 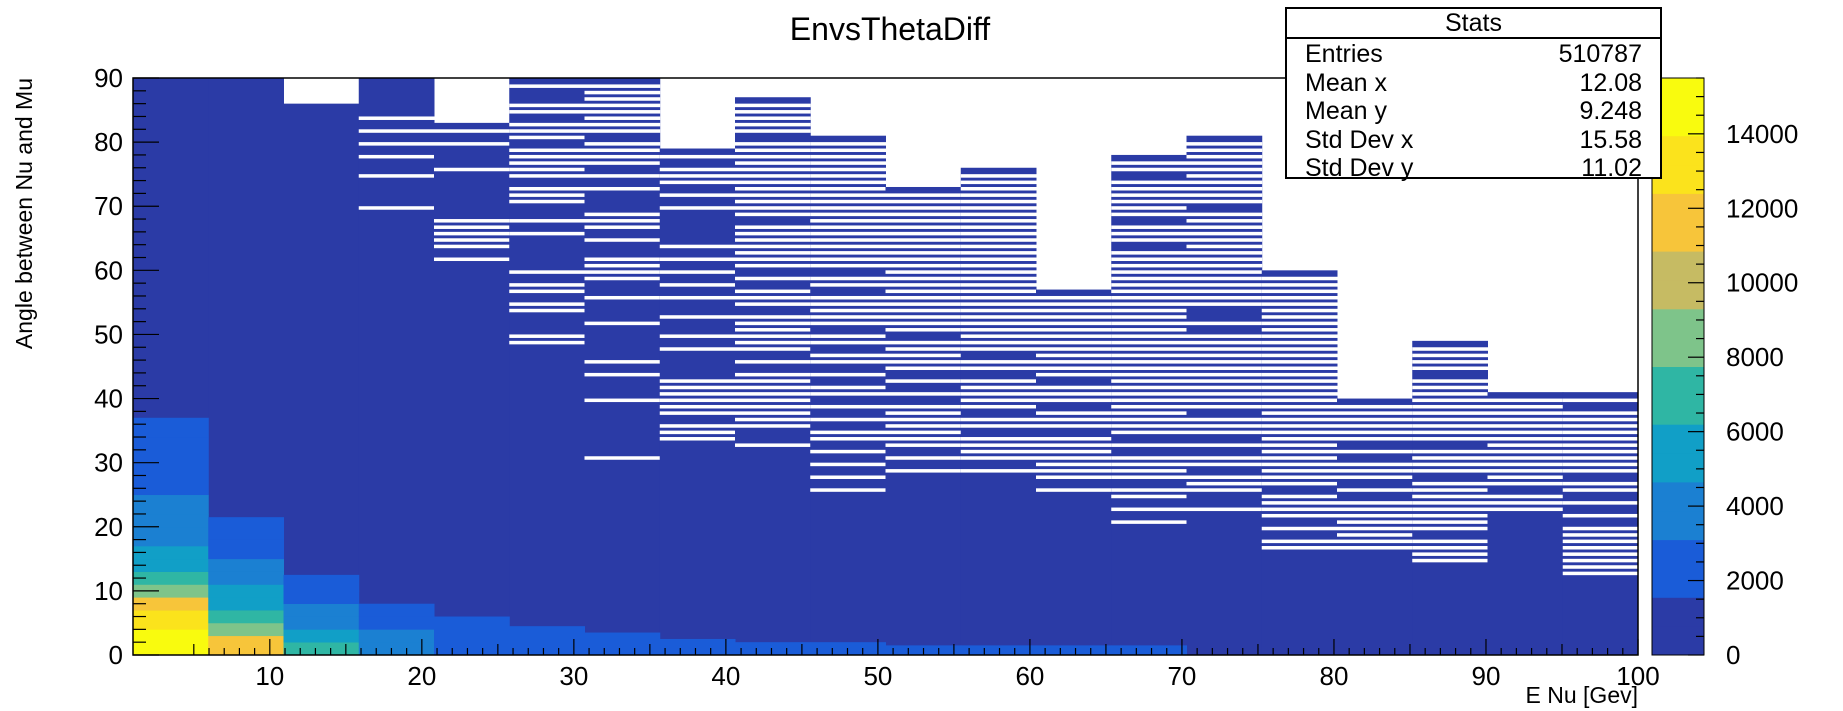 I want to click on x-tick-label: 50, so click(x=877, y=676).